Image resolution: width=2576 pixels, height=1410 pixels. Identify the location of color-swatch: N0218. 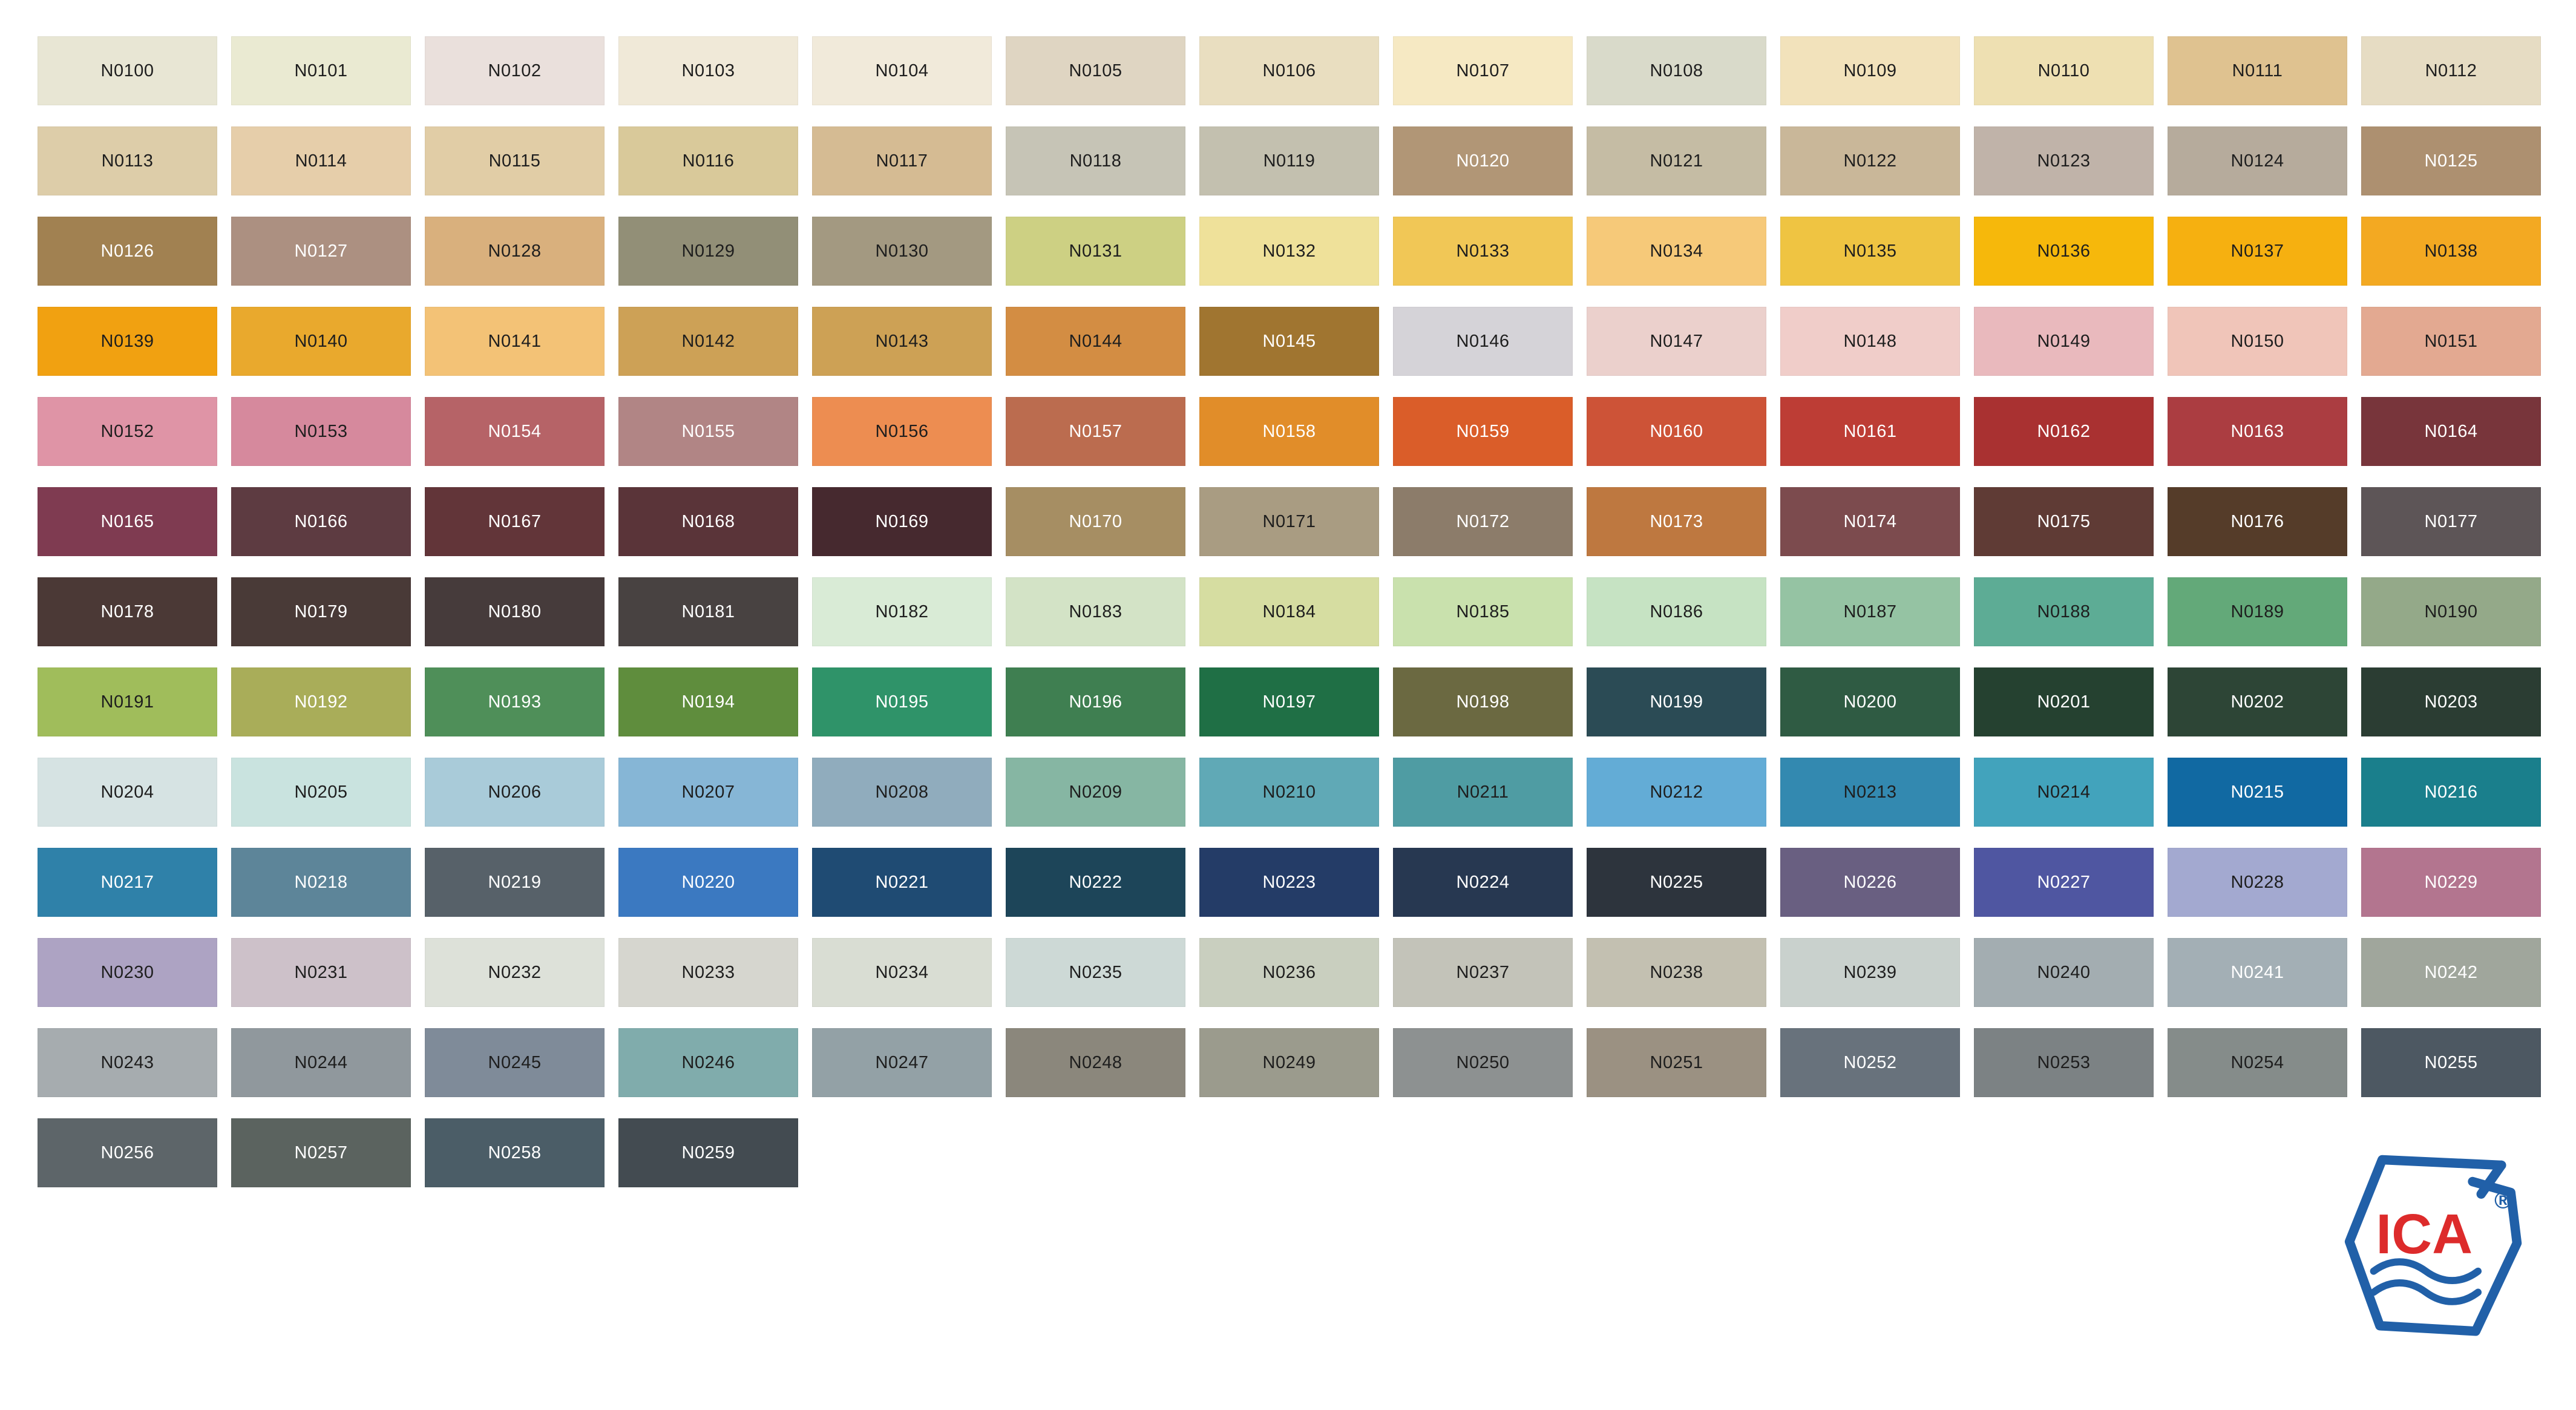
(321, 882).